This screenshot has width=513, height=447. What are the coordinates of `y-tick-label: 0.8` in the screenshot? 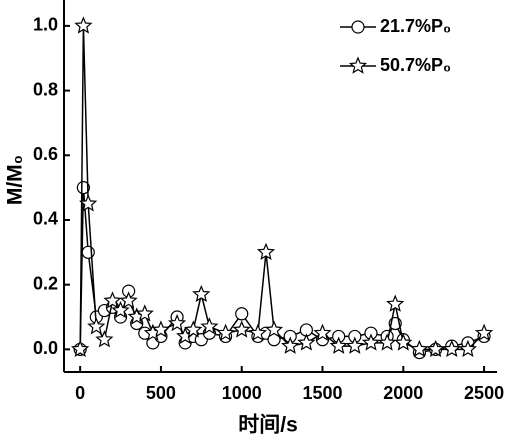 It's located at (45, 89).